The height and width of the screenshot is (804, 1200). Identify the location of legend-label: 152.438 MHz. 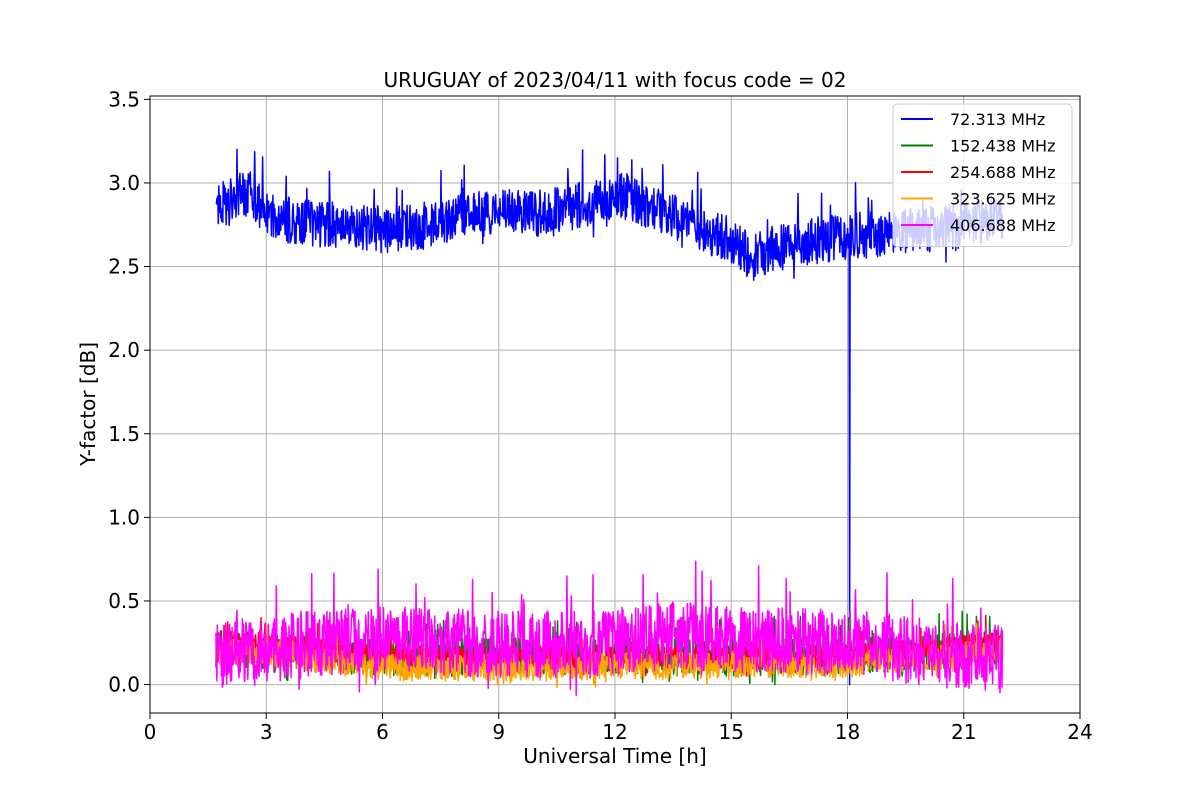
(1002, 146).